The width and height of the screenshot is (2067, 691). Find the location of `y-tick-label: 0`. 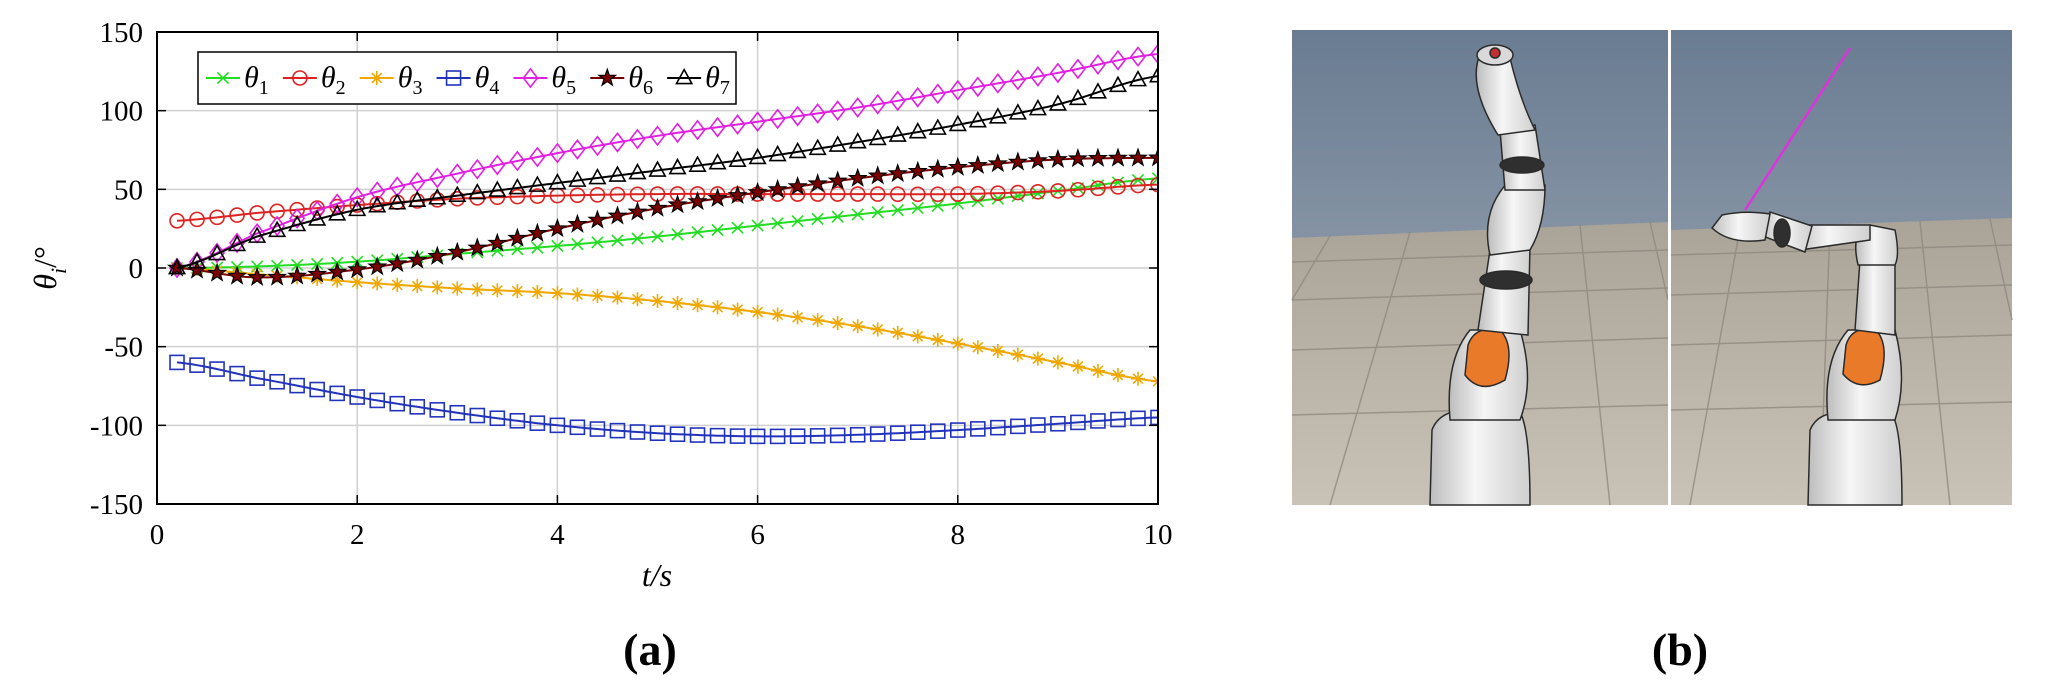

y-tick-label: 0 is located at coordinates (136, 269).